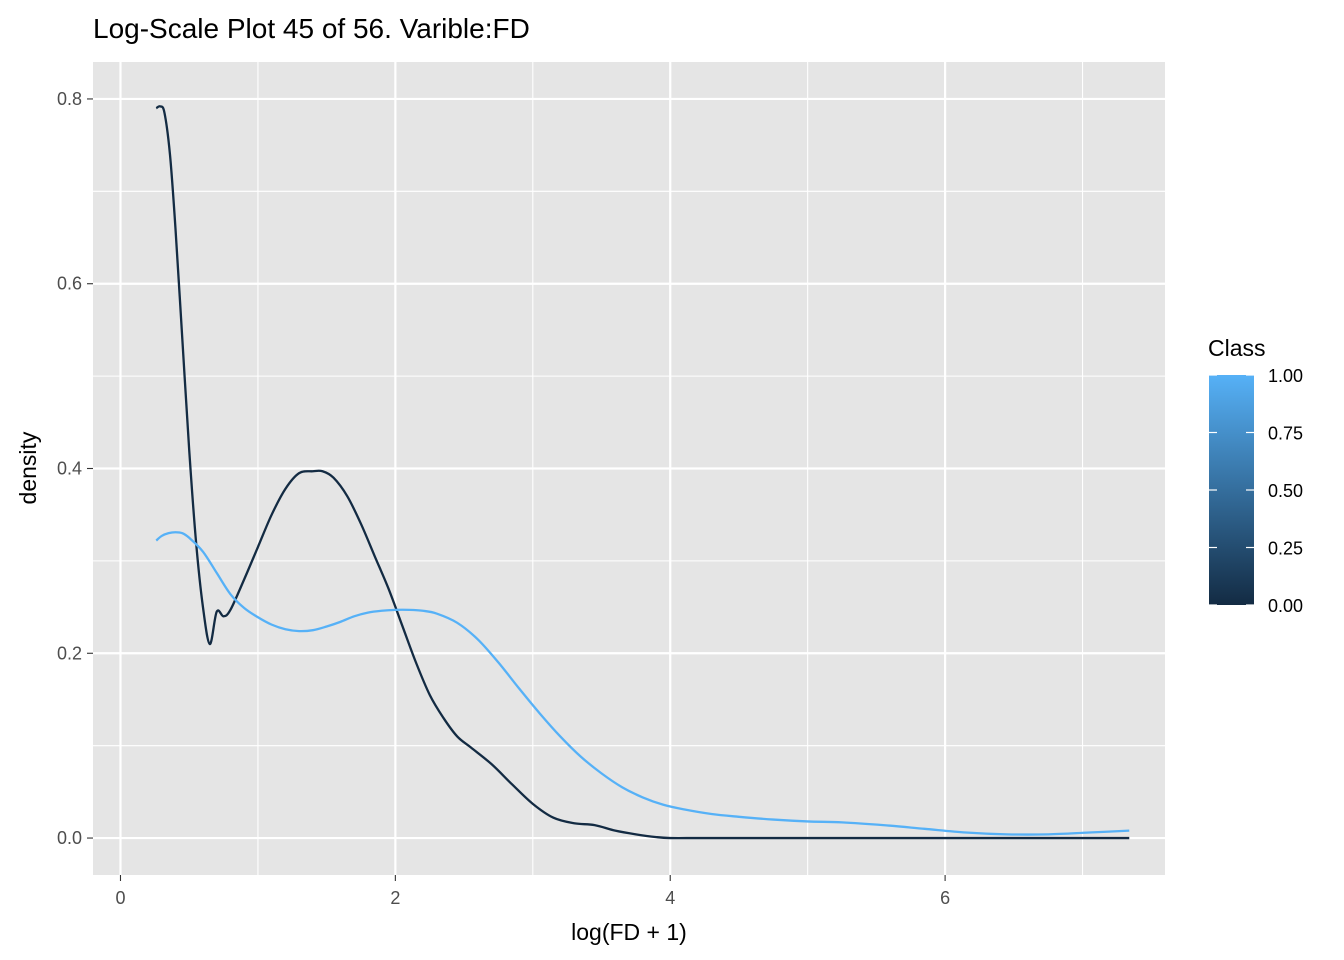  Describe the element at coordinates (1285, 606) in the screenshot. I see `legend-label: 0.00` at that location.